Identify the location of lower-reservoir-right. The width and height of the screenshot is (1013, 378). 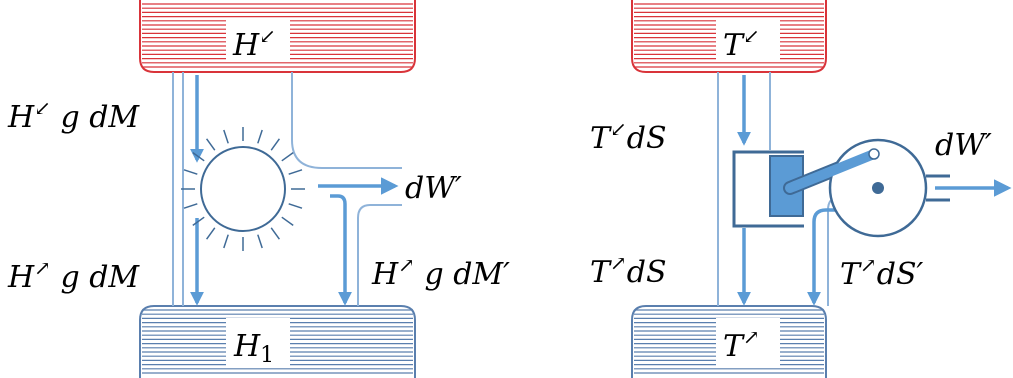
(729, 341).